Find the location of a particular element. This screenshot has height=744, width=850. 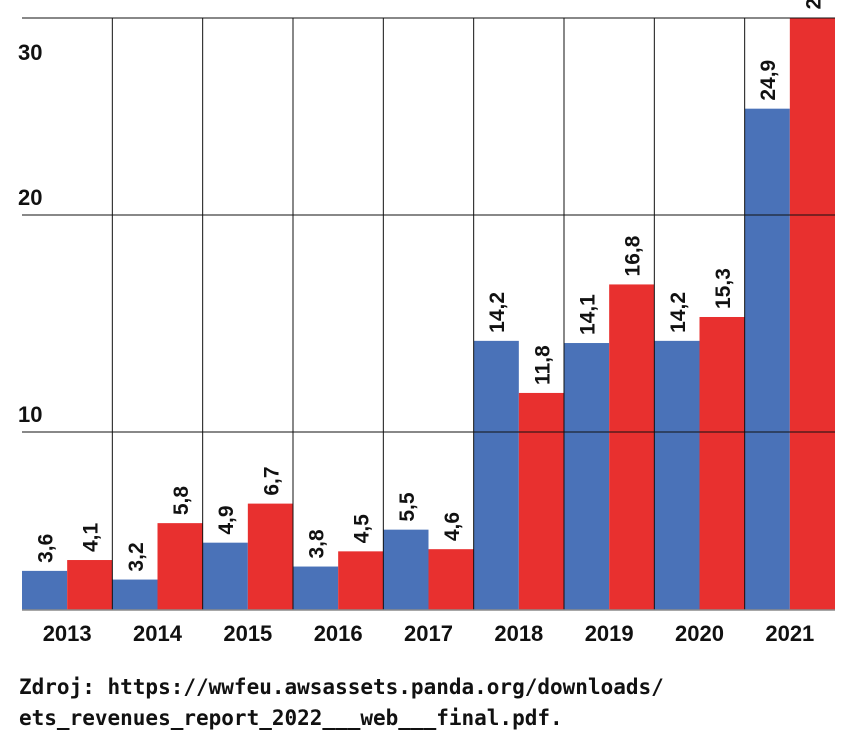

data-label-2014-series-2: 5,8 is located at coordinates (181, 501).